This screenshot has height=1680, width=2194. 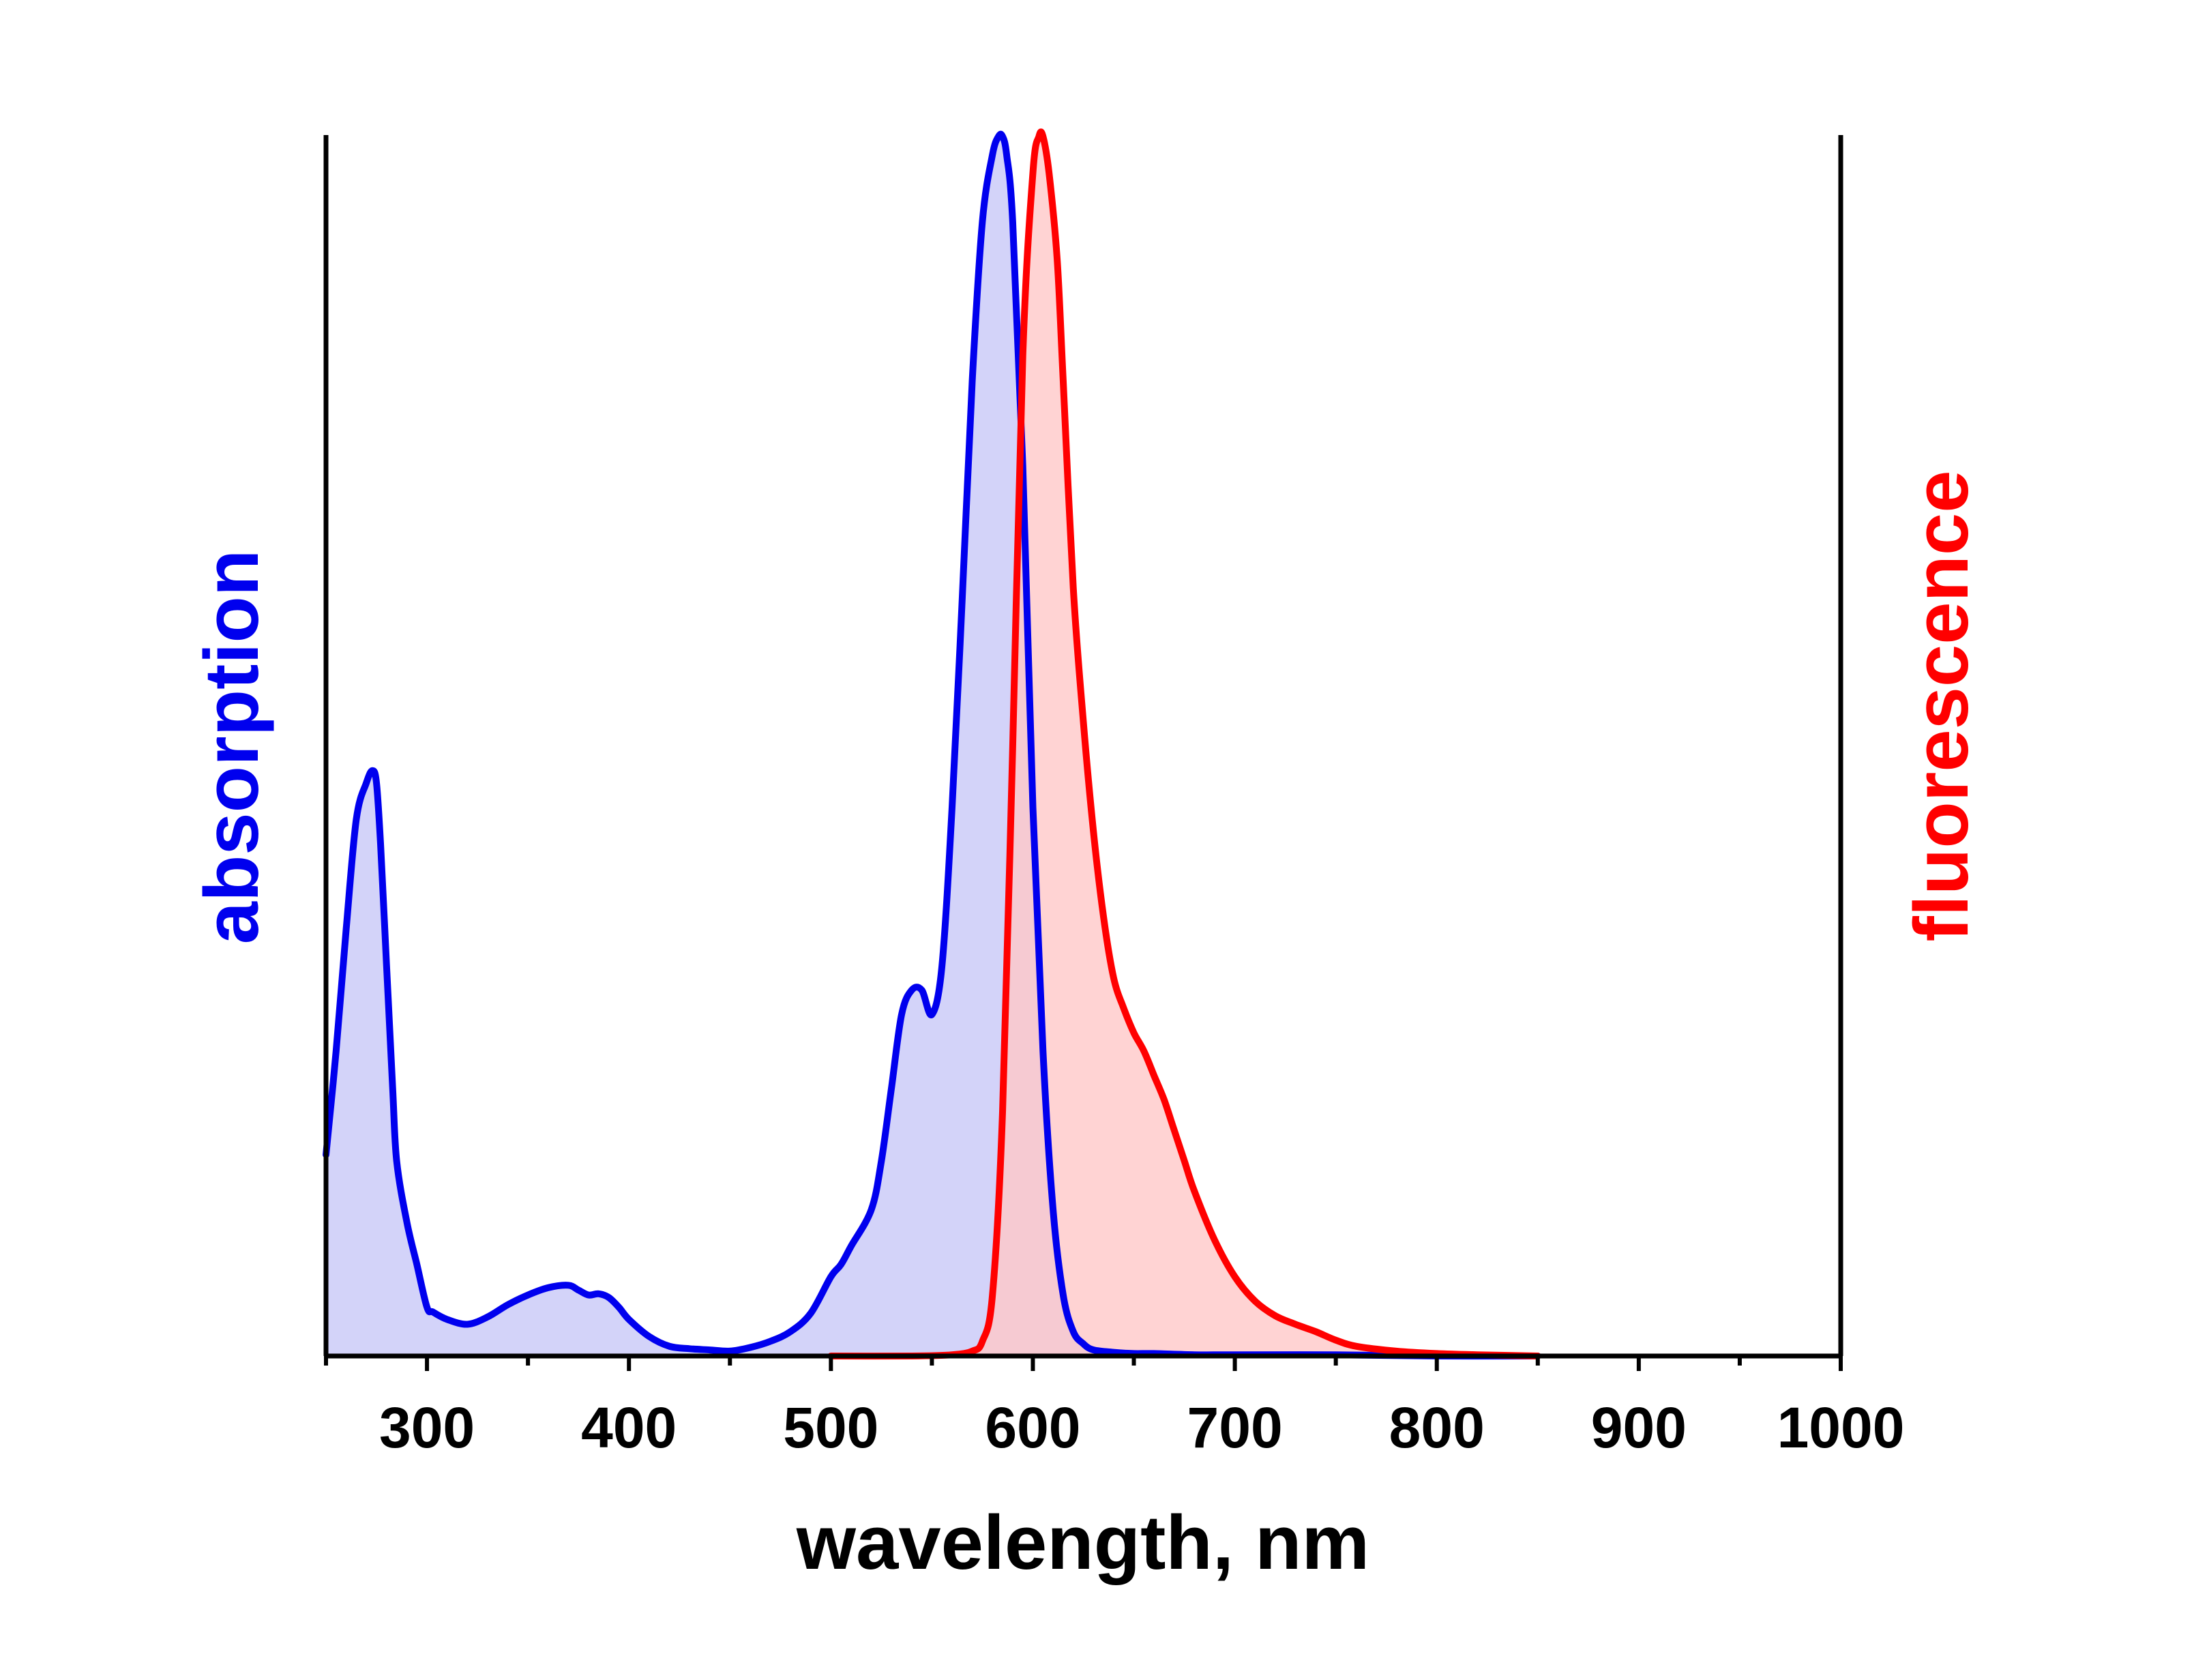 I want to click on x-tick-label: 400, so click(x=629, y=1428).